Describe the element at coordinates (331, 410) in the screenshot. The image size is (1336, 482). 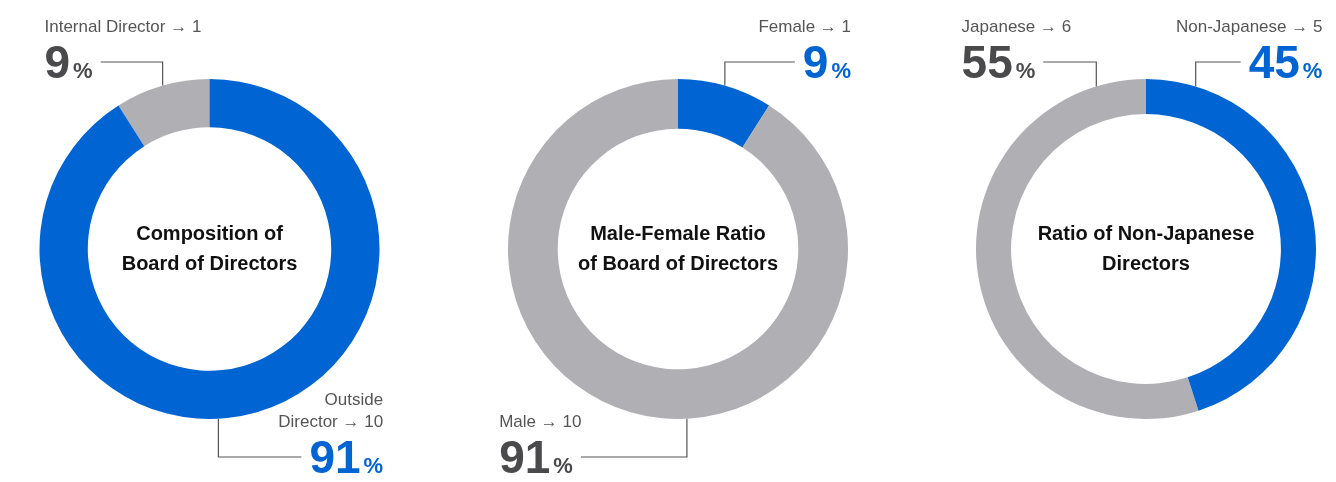
I see `slice-label: Outside Director → 10` at that location.